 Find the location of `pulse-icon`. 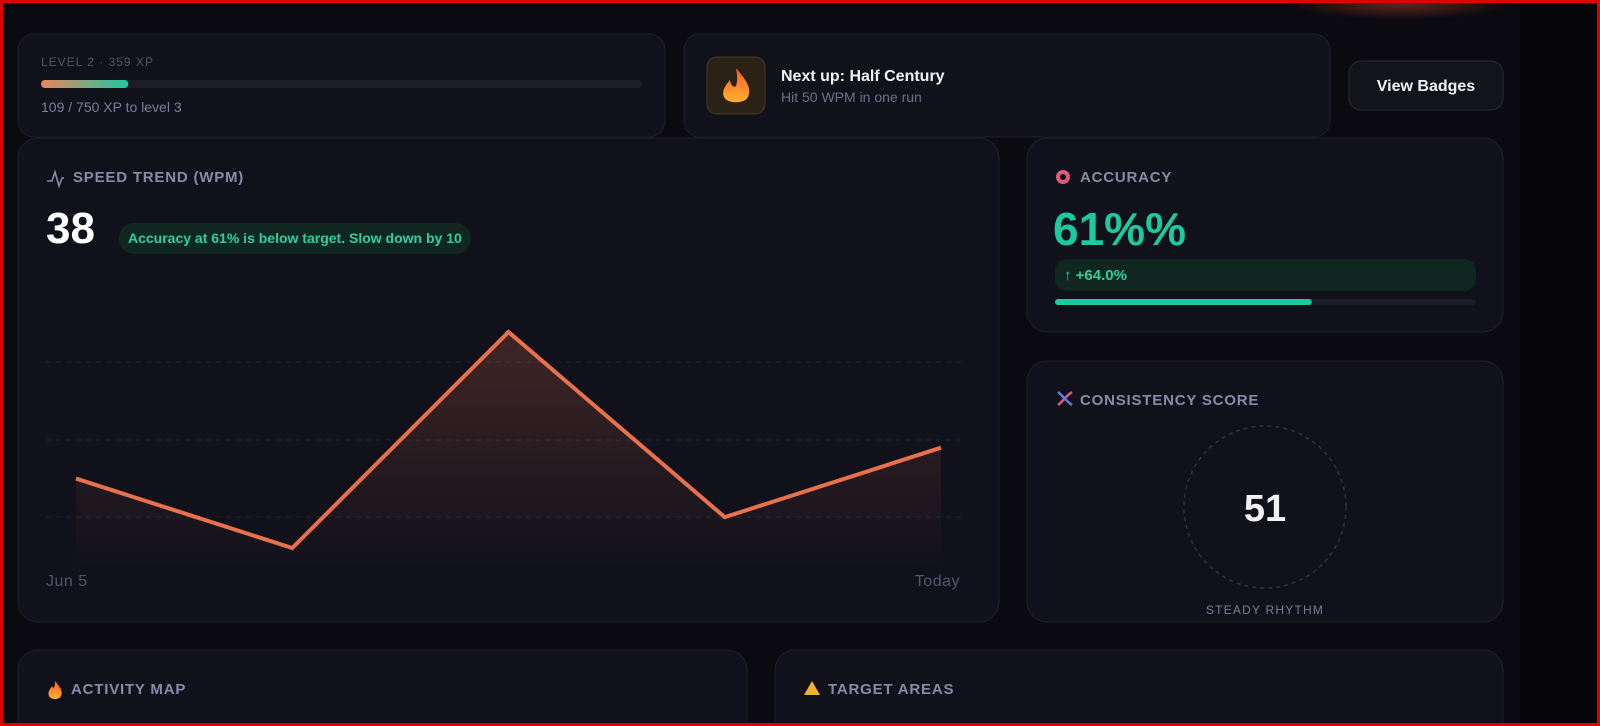

pulse-icon is located at coordinates (55, 179).